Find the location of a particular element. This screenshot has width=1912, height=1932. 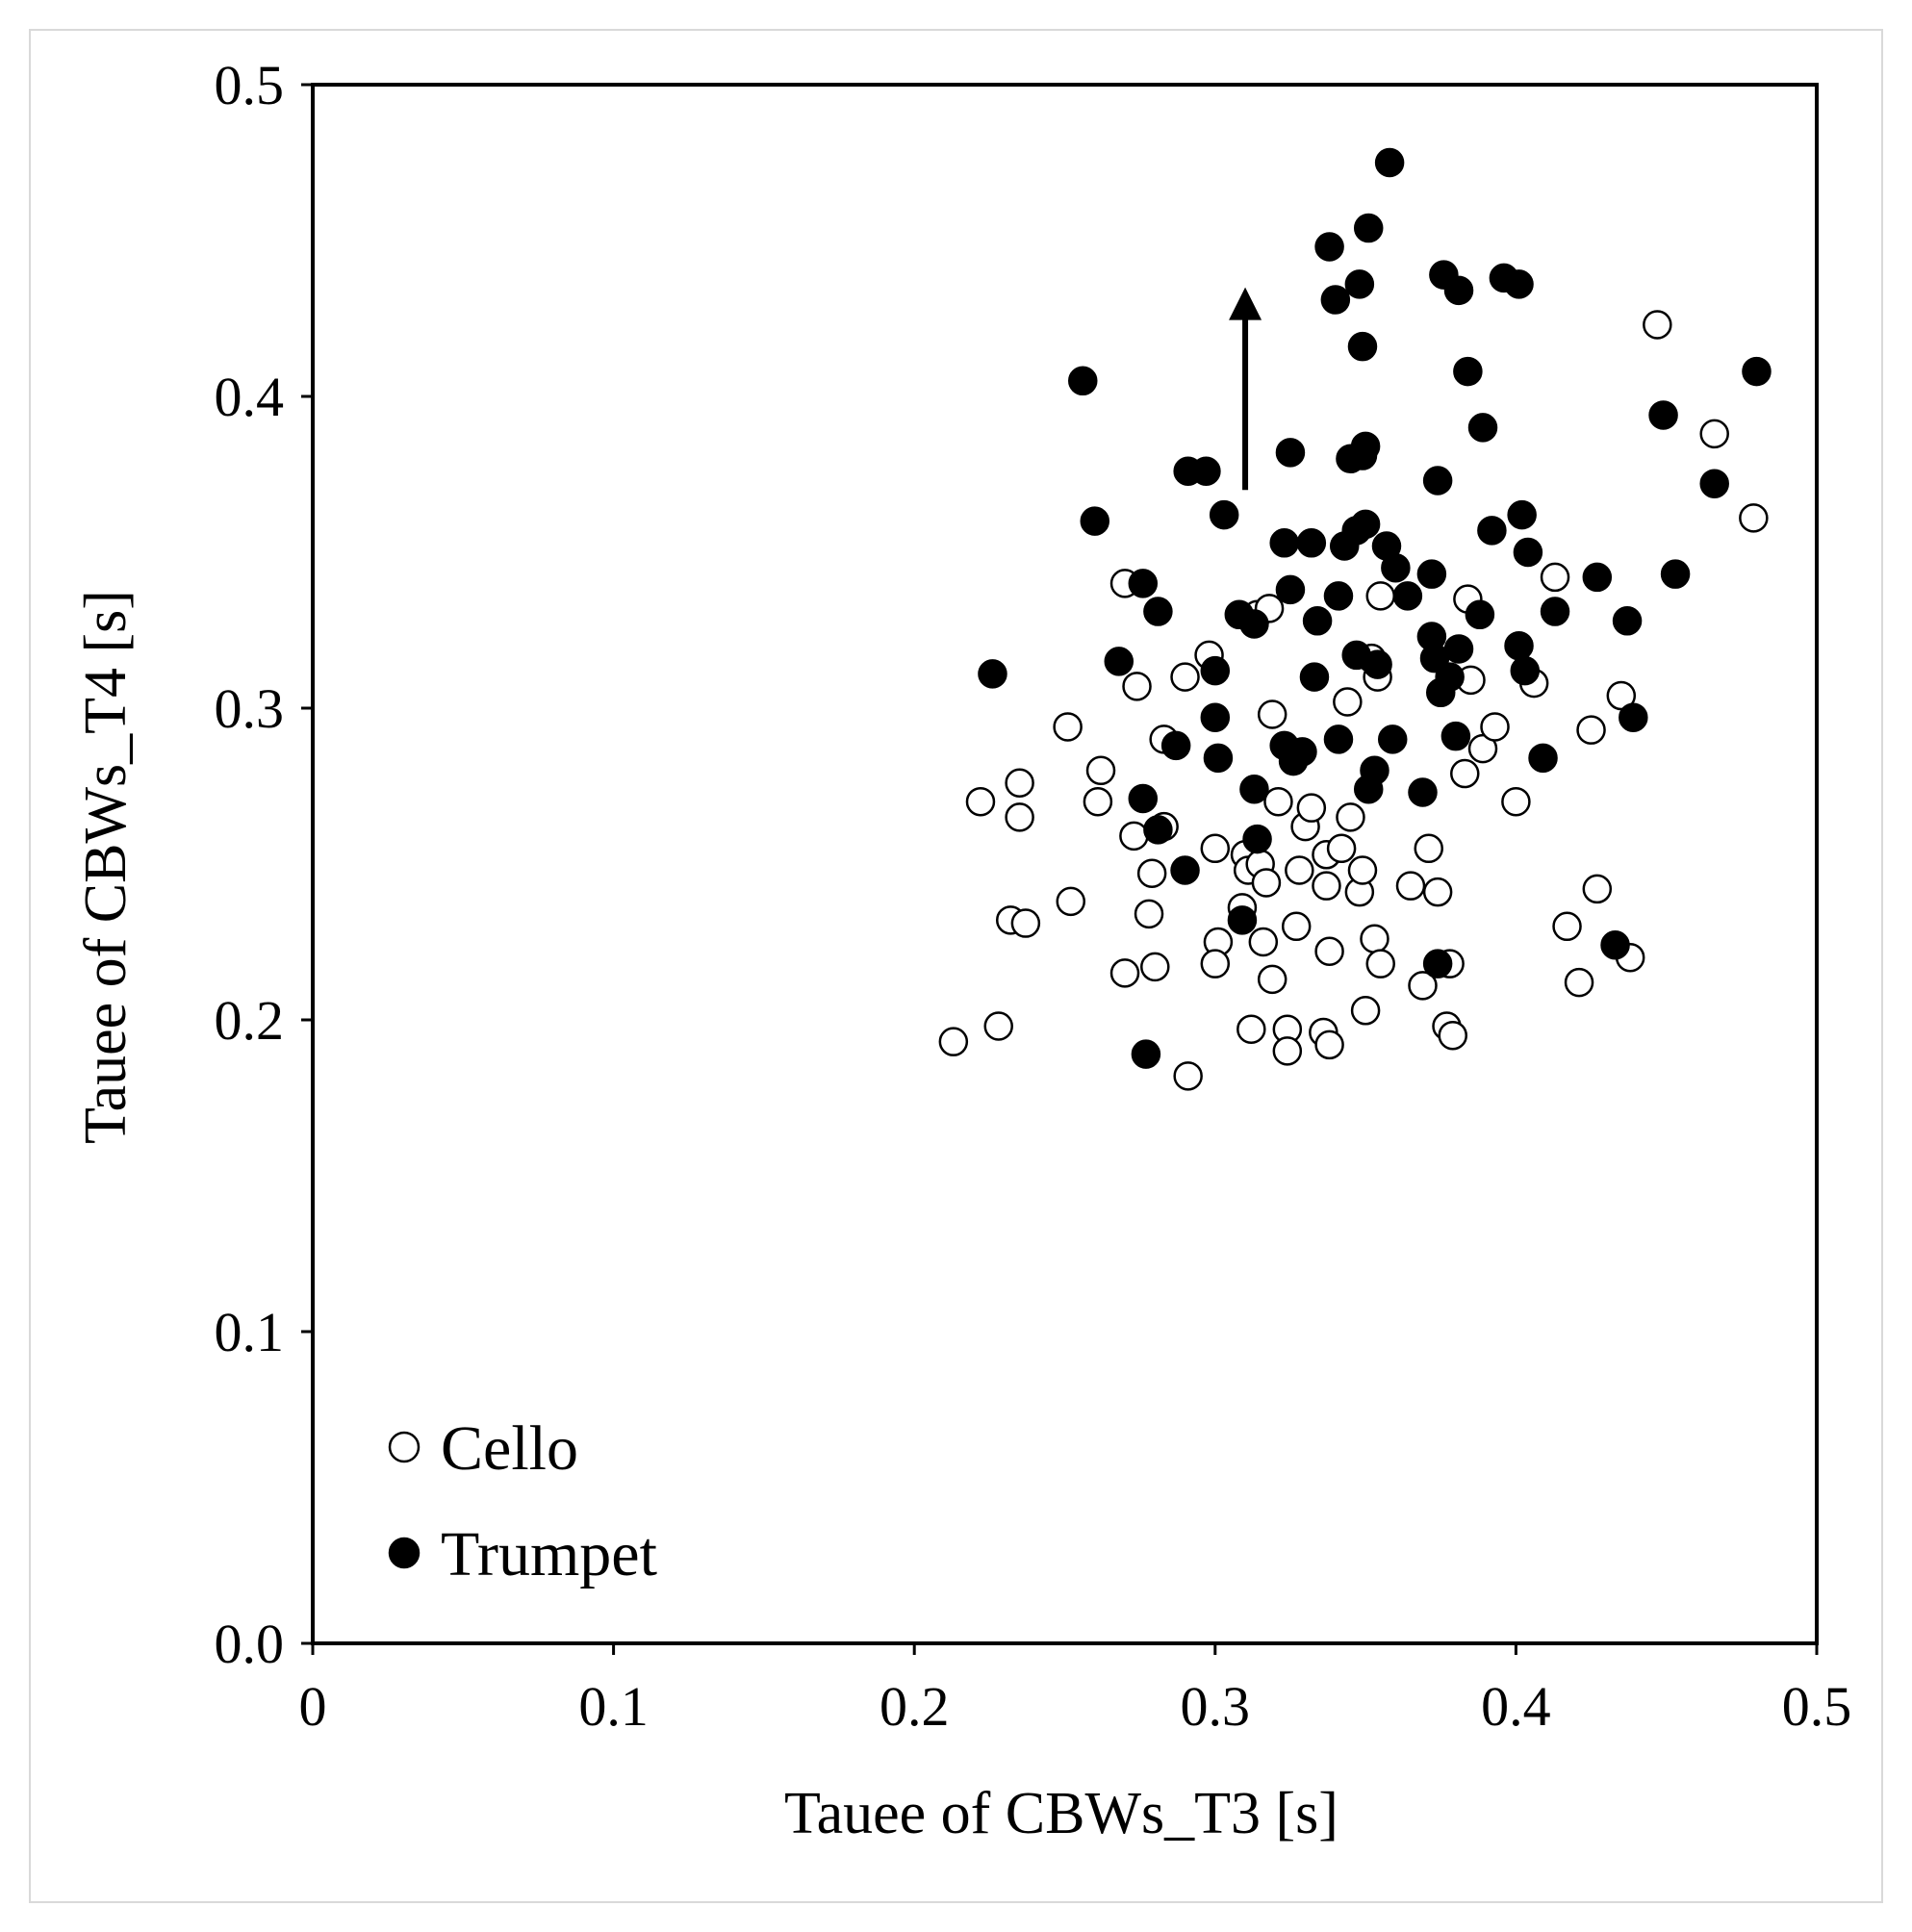

y-tick-label: 0.4 is located at coordinates (250, 397).